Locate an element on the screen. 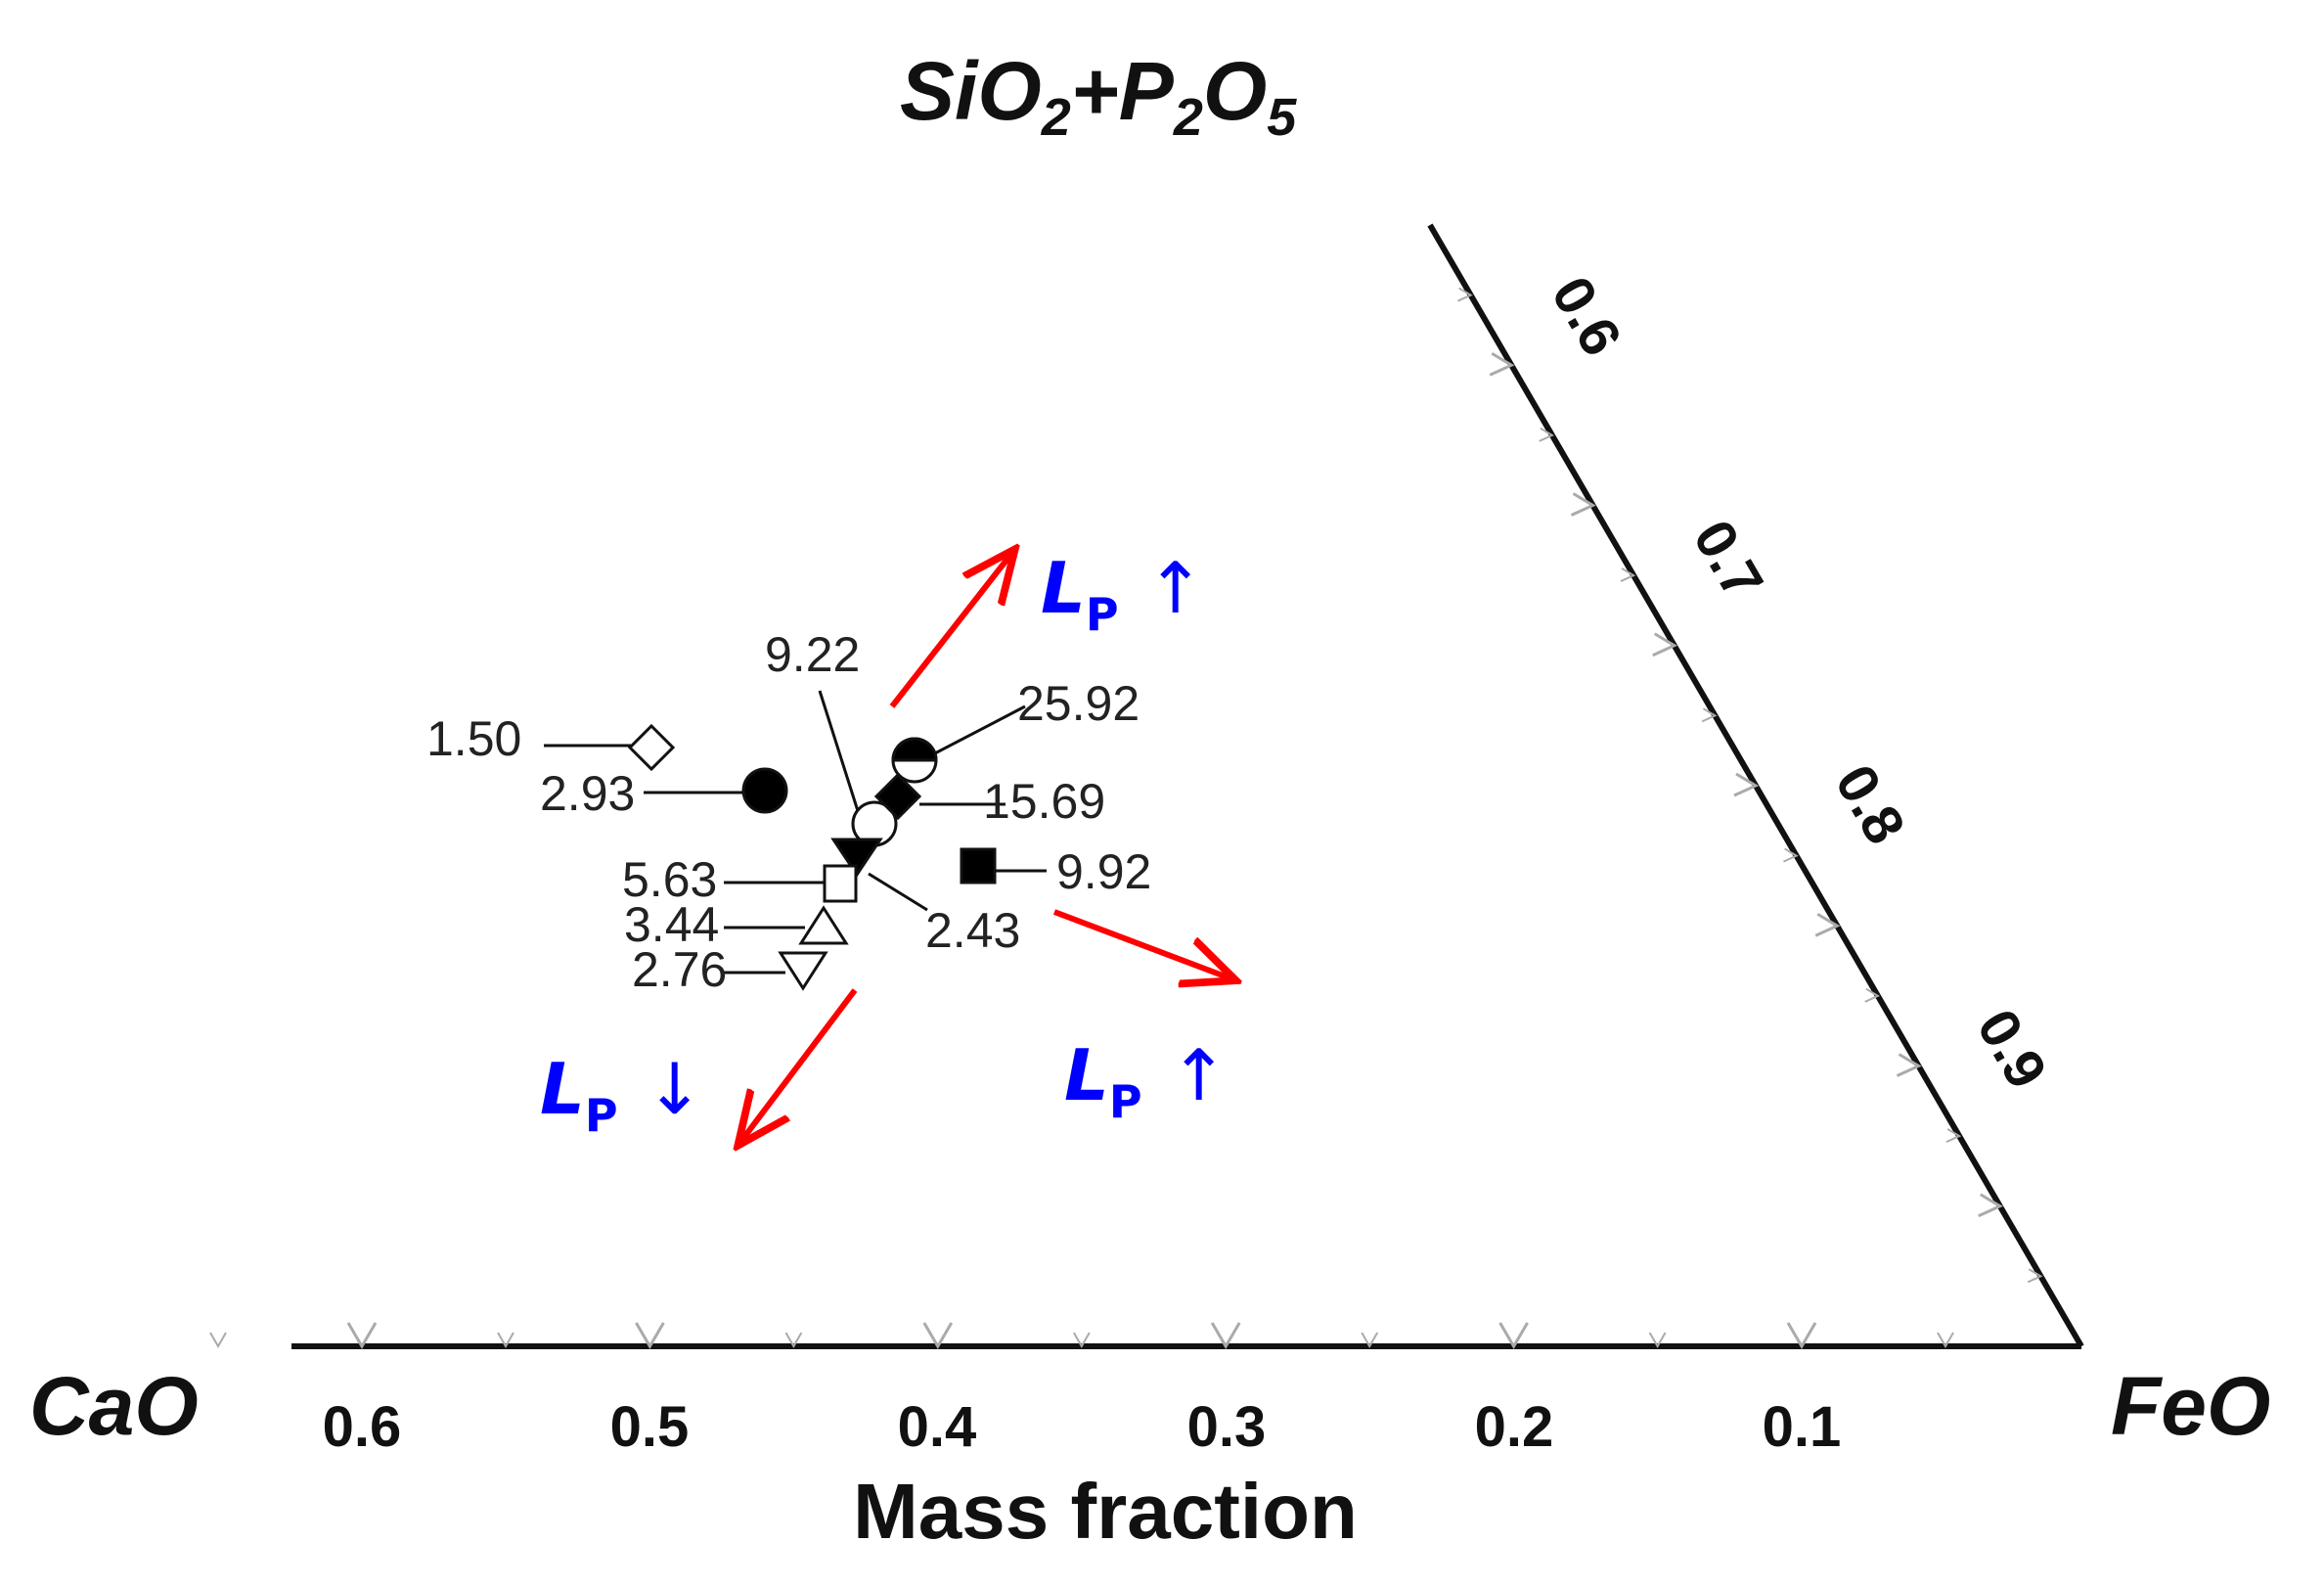 This screenshot has width=2324, height=1587. right-corner-label: FeO is located at coordinates (2191, 1406).